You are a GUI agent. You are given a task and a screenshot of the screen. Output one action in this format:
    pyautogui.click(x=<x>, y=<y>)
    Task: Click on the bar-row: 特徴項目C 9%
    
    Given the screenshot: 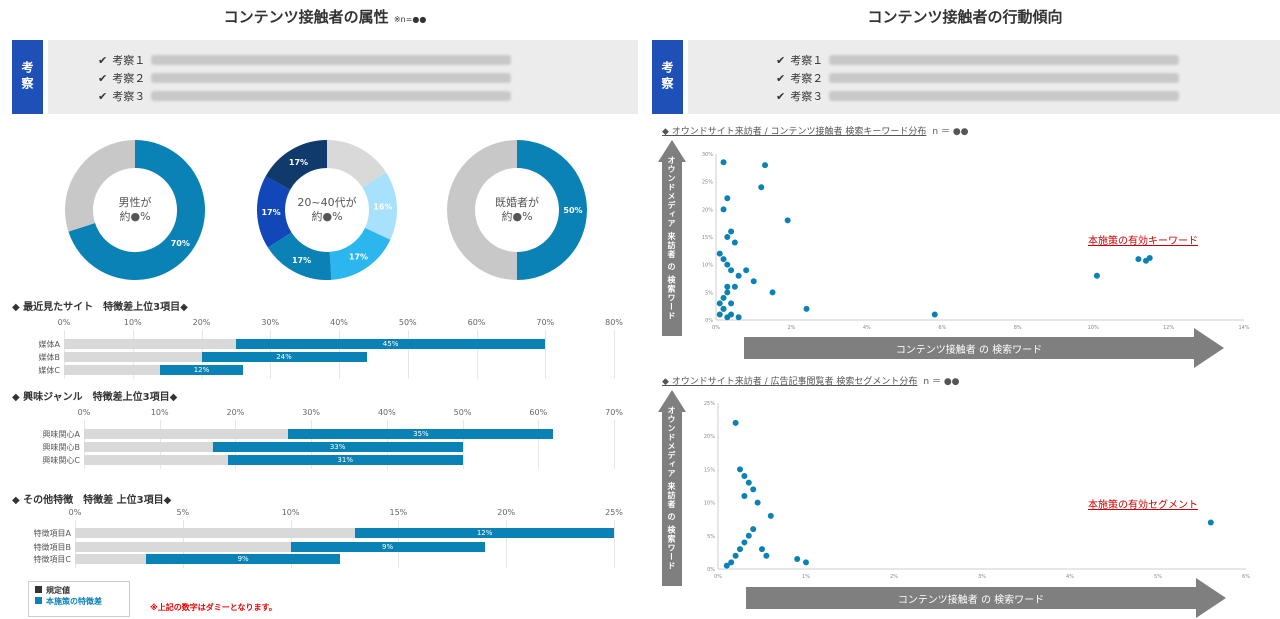 What is the action you would take?
    pyautogui.click(x=323, y=559)
    